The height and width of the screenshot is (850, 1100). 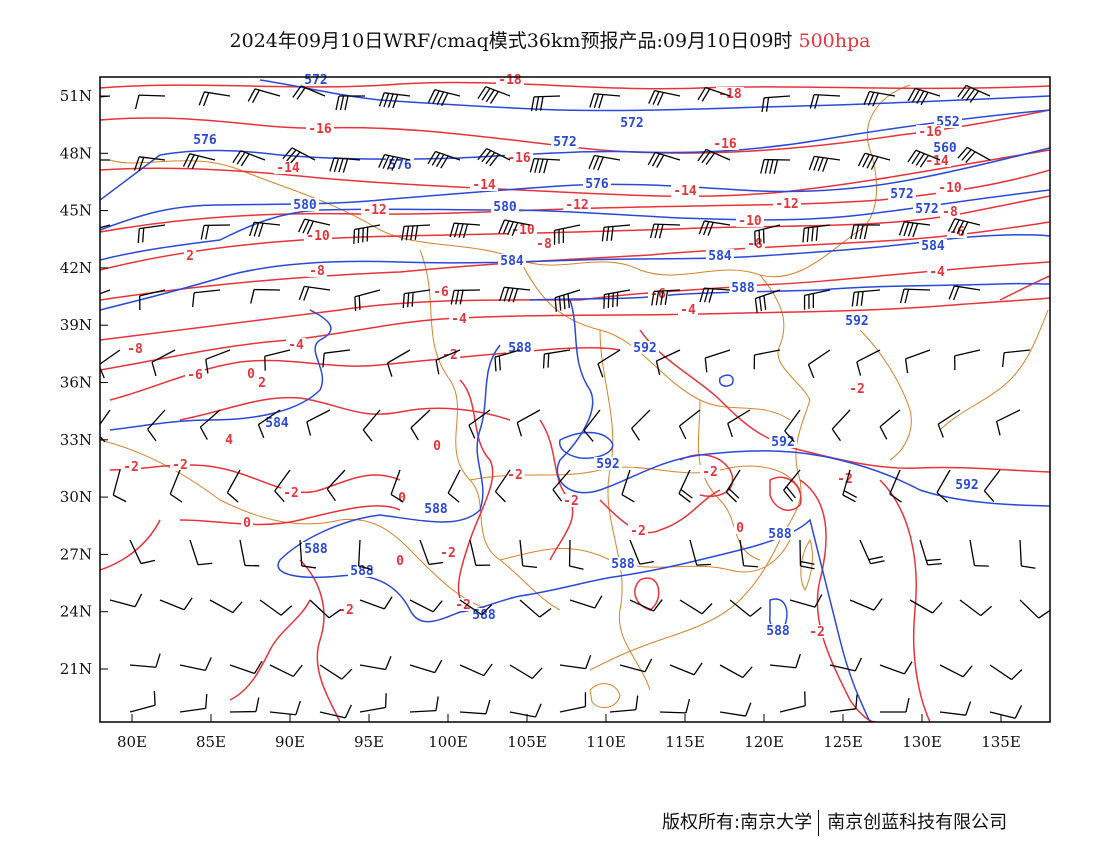 I want to click on lat-tick-label: 33N, so click(x=76, y=440).